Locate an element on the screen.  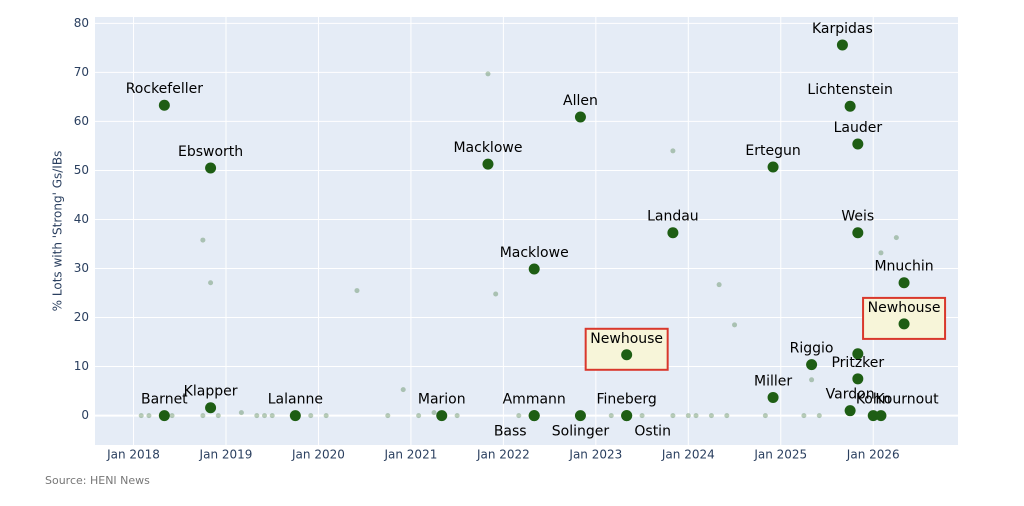
x-tick-label: Jan 2024 is located at coordinates (688, 455).